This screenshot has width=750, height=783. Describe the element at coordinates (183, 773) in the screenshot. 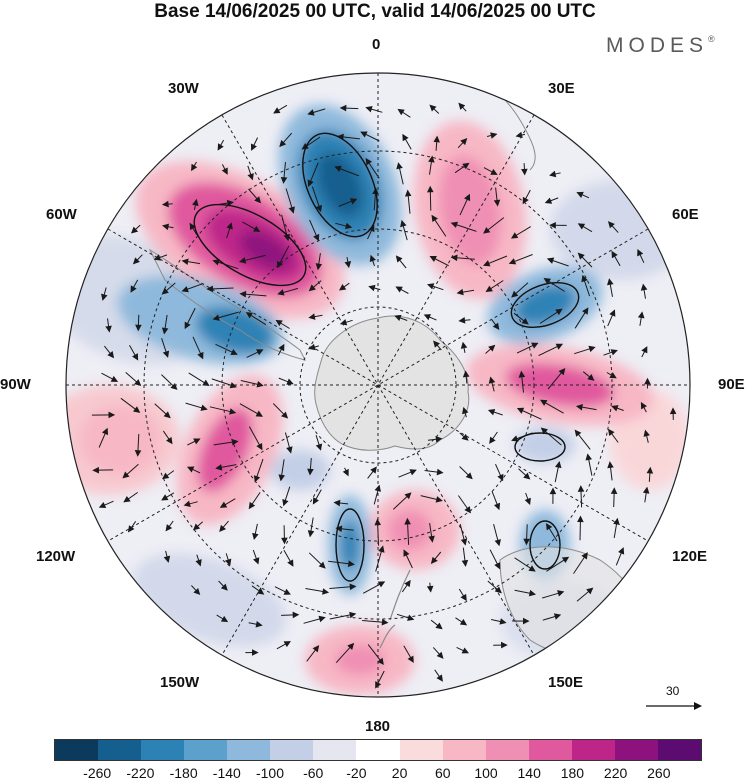

I see `colorbar-tick-label: -180` at that location.